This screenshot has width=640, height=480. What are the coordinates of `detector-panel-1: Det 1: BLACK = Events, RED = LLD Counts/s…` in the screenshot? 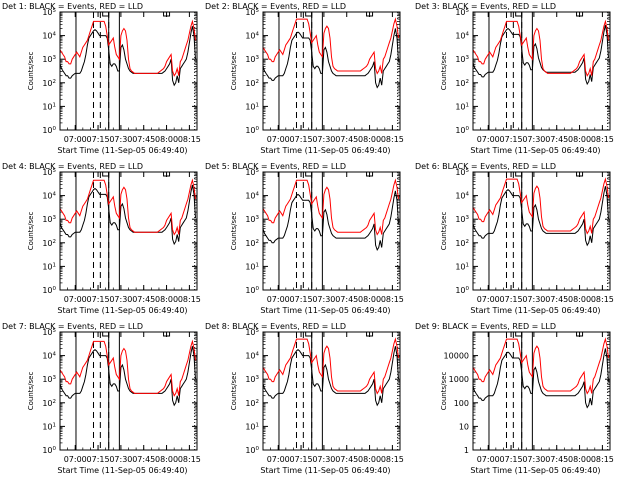 It's located at (101, 78).